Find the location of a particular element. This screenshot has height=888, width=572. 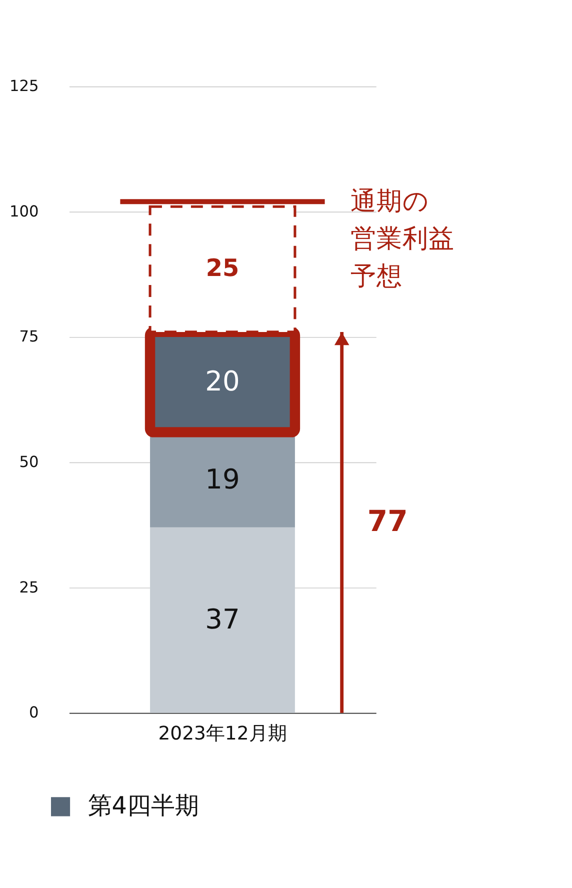

y-tick-label: 75 is located at coordinates (29, 337).